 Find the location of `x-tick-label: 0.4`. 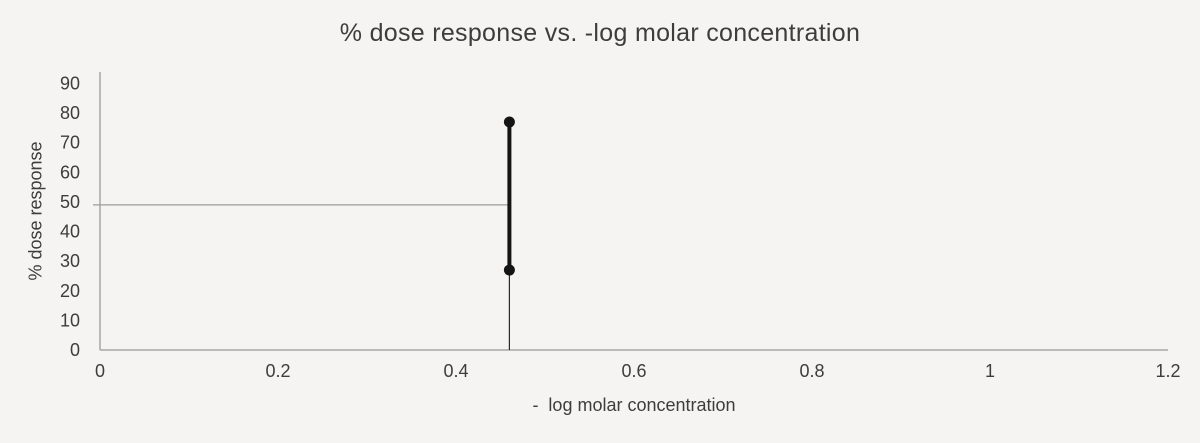

x-tick-label: 0.4 is located at coordinates (455, 371).